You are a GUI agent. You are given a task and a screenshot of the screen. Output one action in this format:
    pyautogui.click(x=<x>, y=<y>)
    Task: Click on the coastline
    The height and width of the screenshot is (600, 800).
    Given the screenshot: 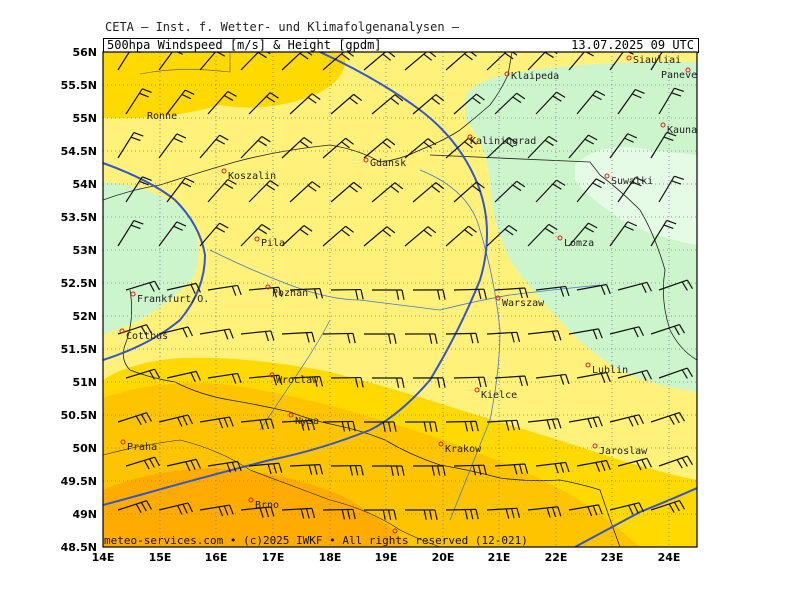 What is the action you would take?
    pyautogui.click(x=308, y=126)
    